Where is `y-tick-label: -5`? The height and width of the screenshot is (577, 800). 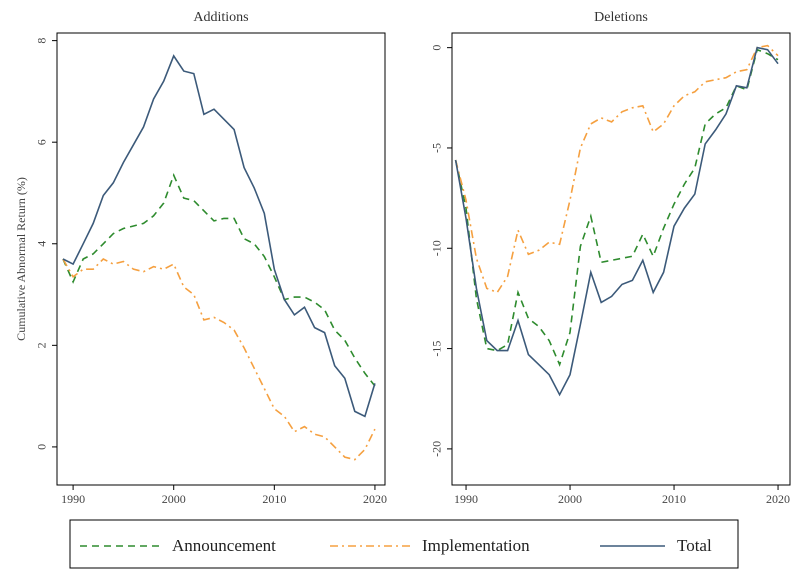
y-tick-label: -5 is located at coordinates (437, 148).